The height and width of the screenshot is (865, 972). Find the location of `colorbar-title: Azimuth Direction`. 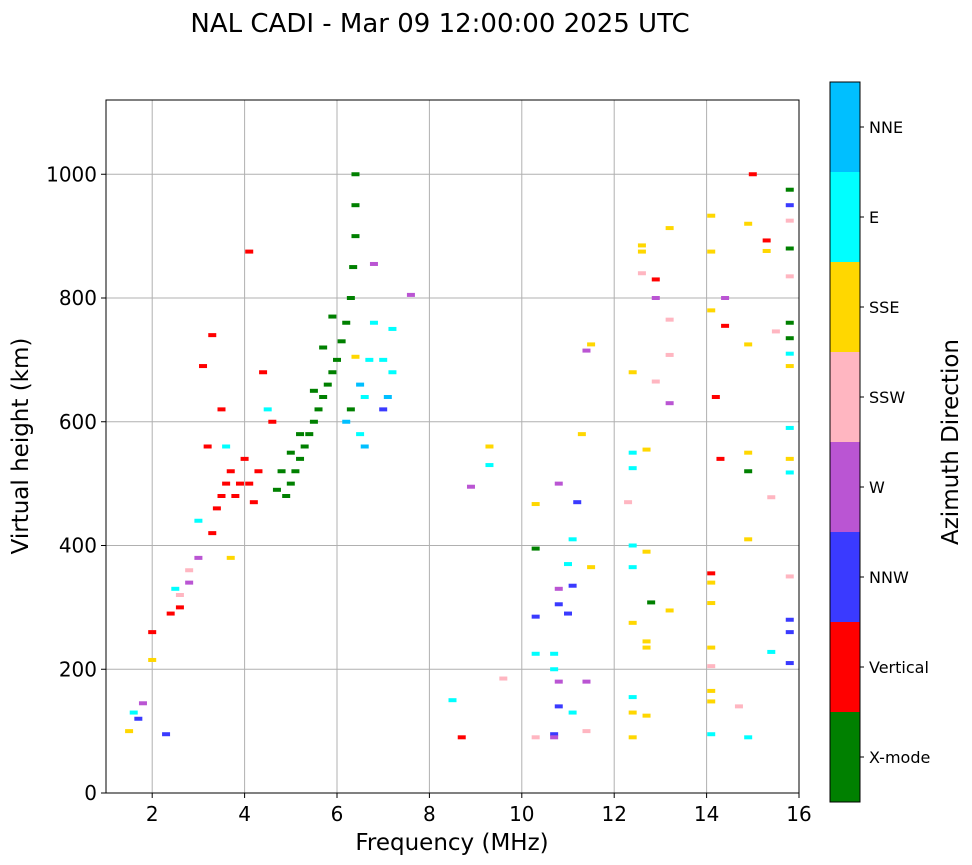

colorbar-title: Azimuth Direction is located at coordinates (951, 442).